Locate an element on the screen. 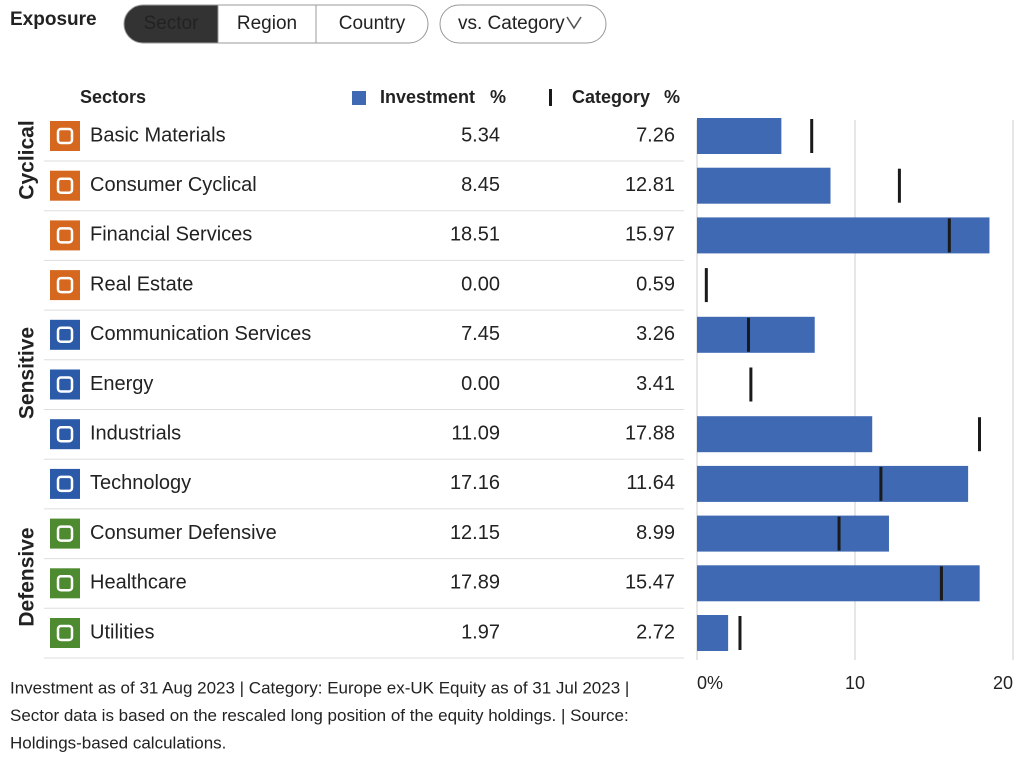 The width and height of the screenshot is (1019, 758). footnote: Holdings-based calculations. is located at coordinates (118, 742).